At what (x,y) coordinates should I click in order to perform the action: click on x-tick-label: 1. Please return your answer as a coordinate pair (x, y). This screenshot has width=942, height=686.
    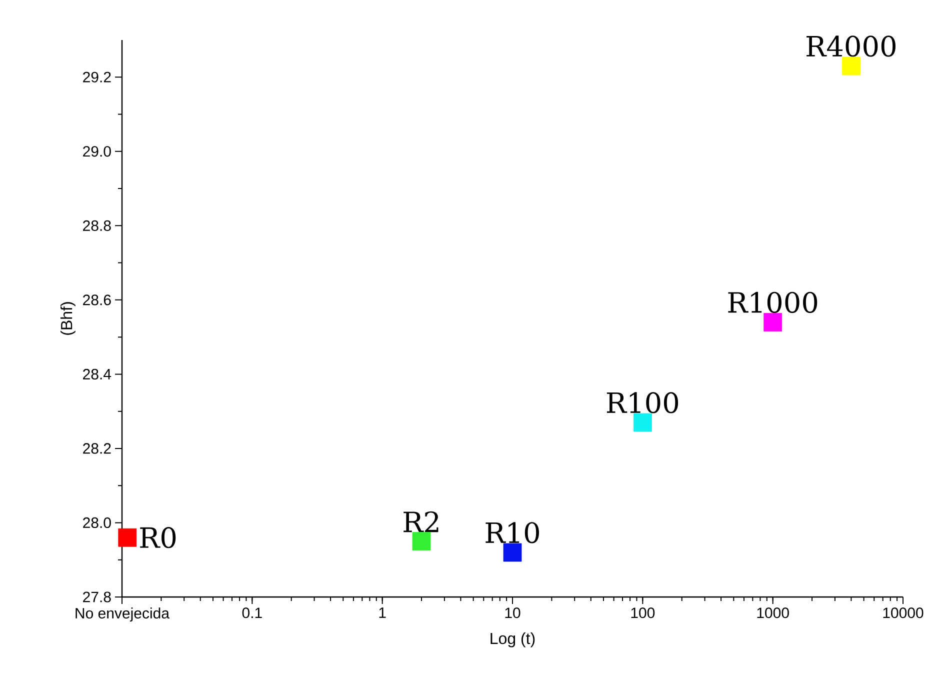
    Looking at the image, I should click on (382, 613).